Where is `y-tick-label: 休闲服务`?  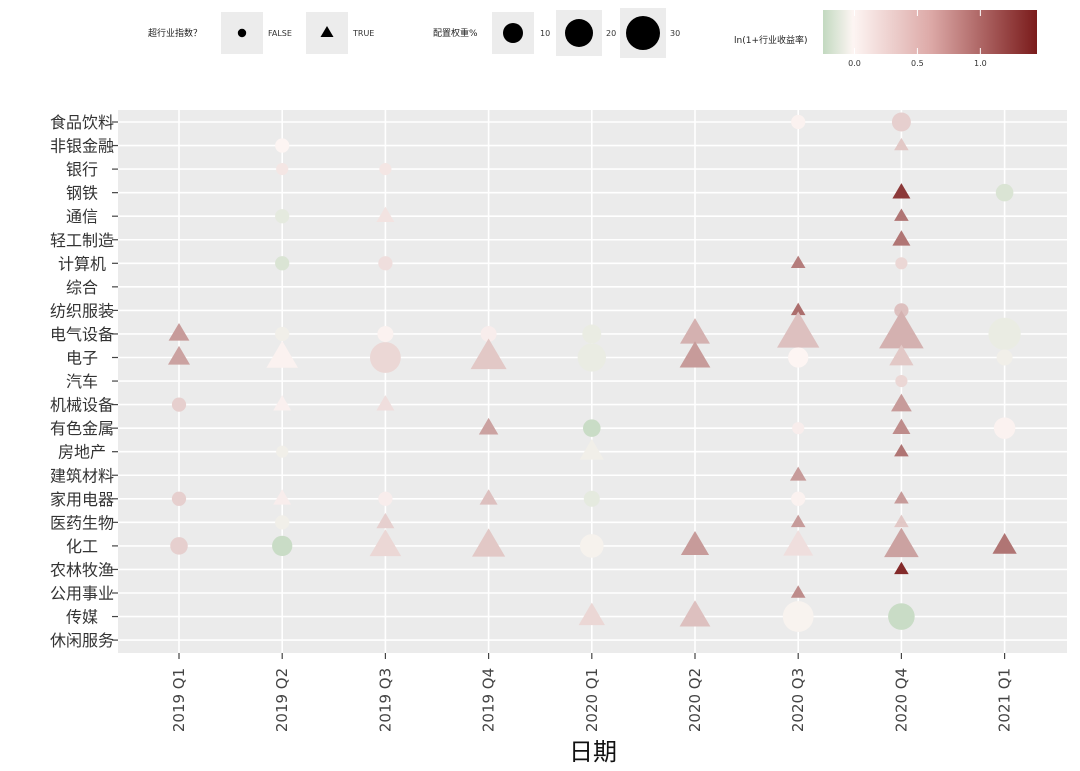
y-tick-label: 休闲服务 is located at coordinates (82, 640).